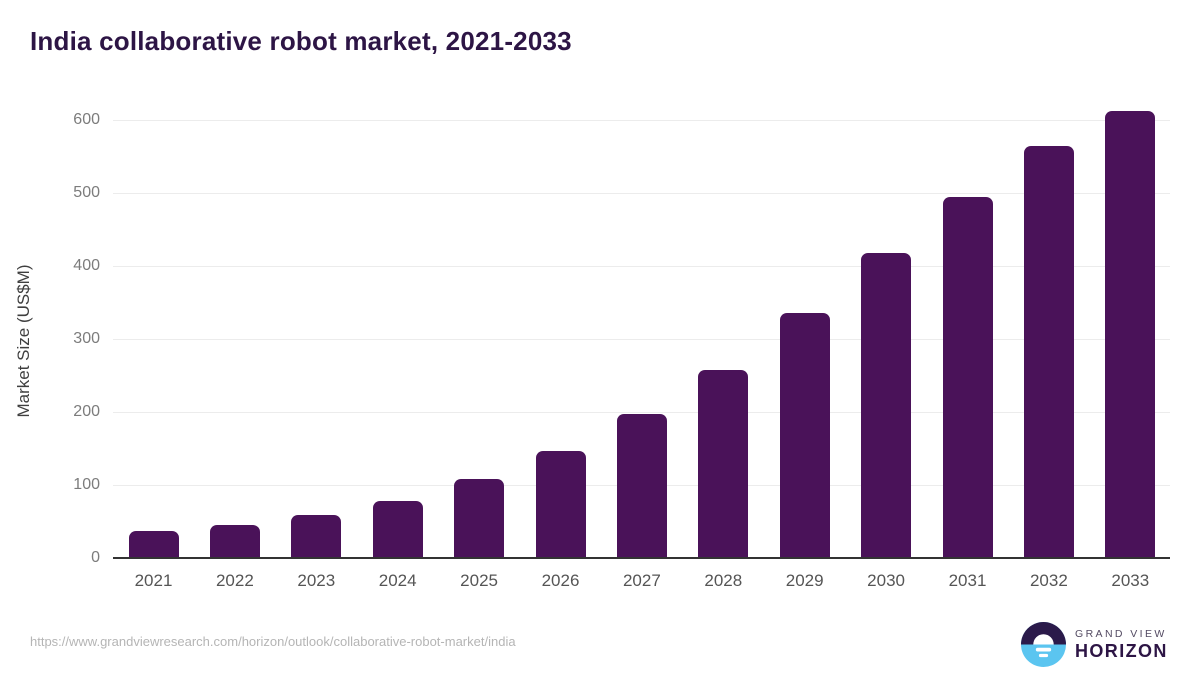 The height and width of the screenshot is (675, 1200). I want to click on bar-2024, so click(397, 529).